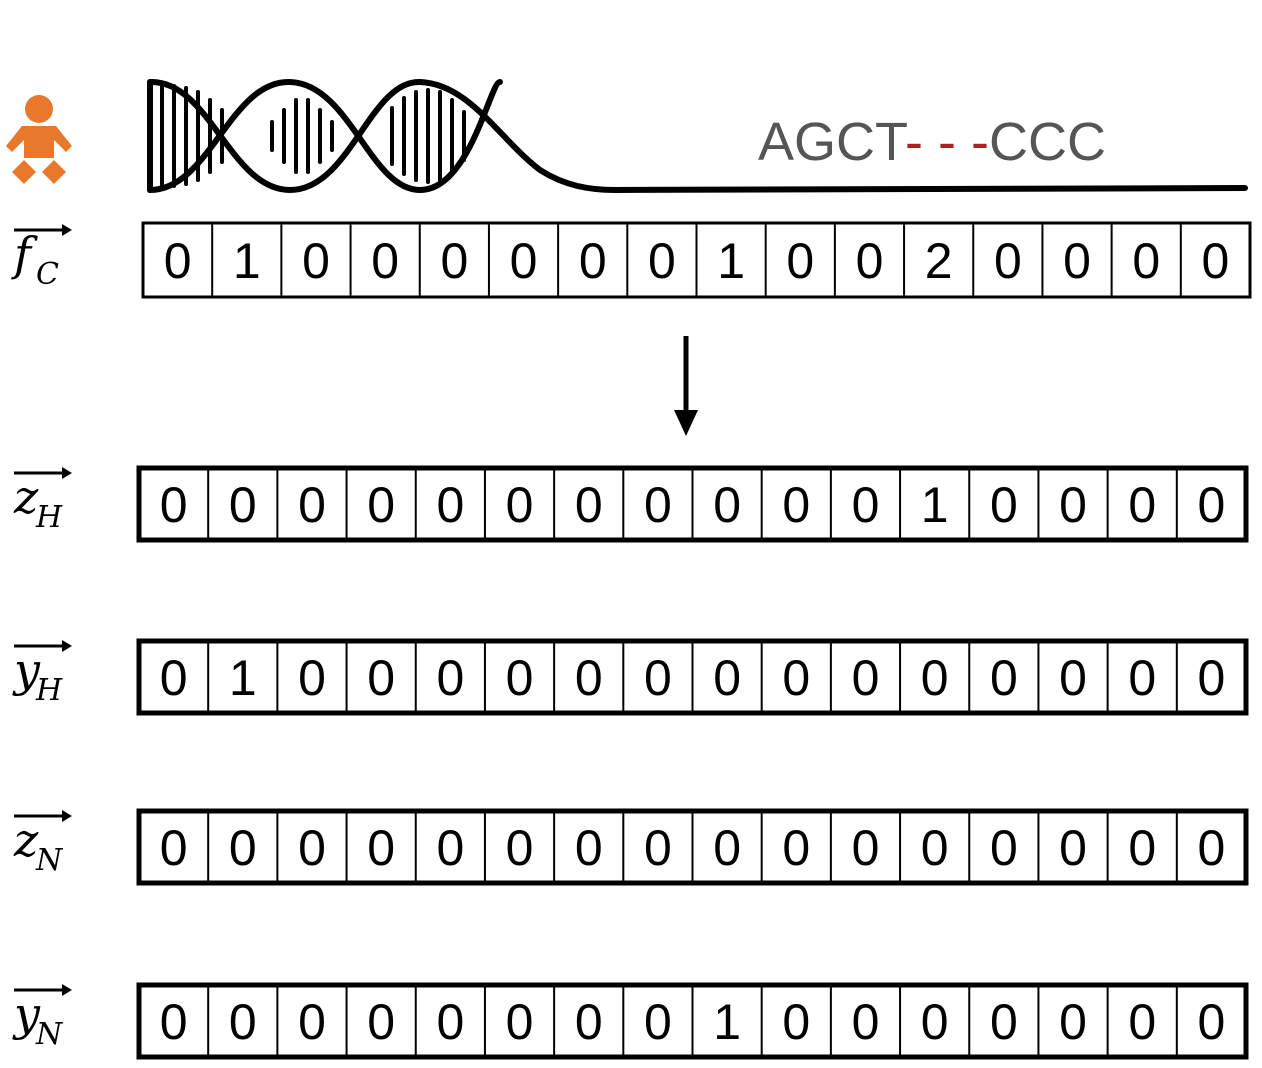  I want to click on vector-label-zn: zN, so click(42, 844).